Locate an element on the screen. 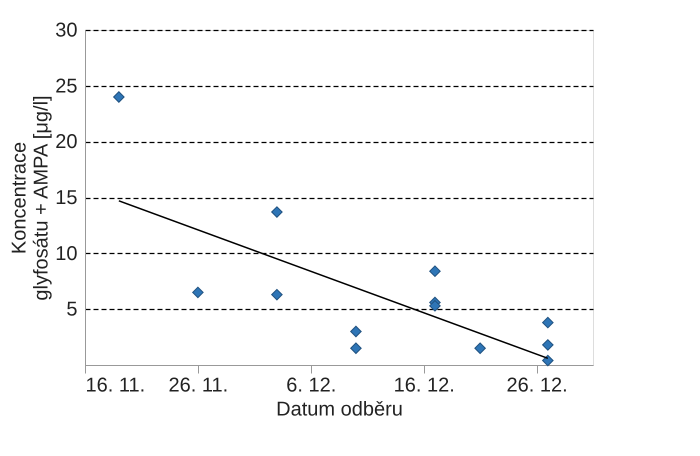  y-tick-label: 30 is located at coordinates (66, 31).